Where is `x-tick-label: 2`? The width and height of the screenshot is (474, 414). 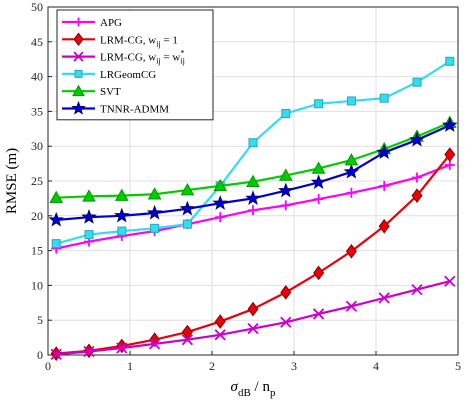 x-tick-label: 2 is located at coordinates (212, 366).